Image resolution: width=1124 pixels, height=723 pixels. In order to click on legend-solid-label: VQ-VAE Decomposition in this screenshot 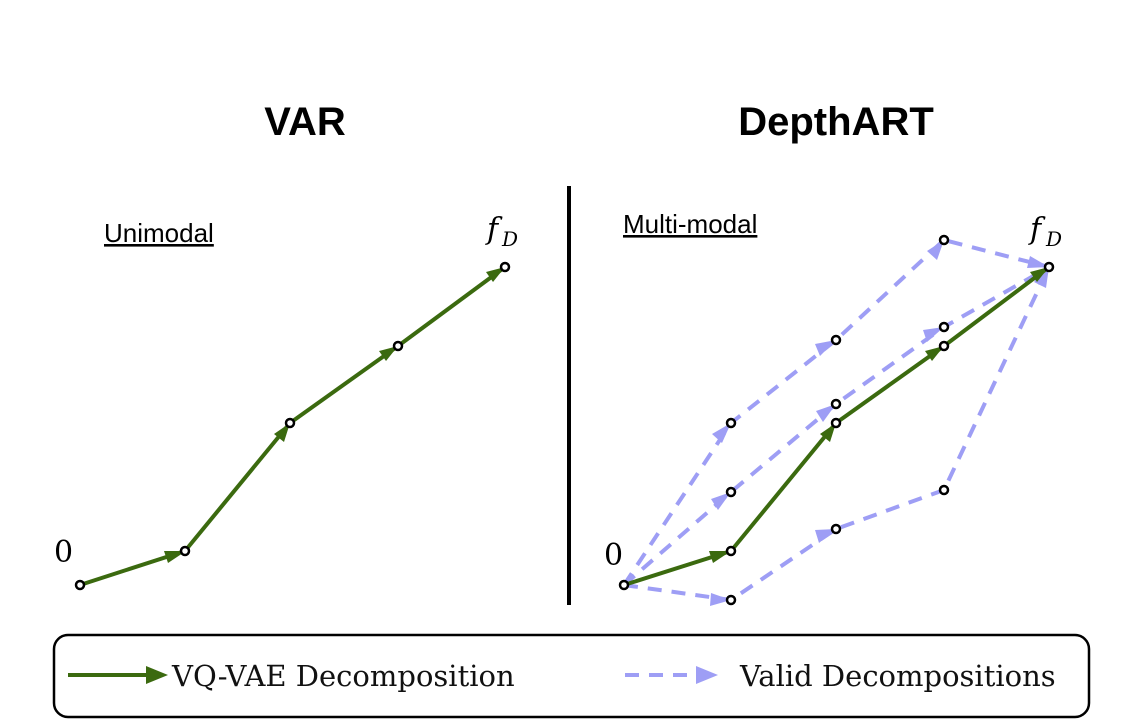, I will do `click(343, 676)`.